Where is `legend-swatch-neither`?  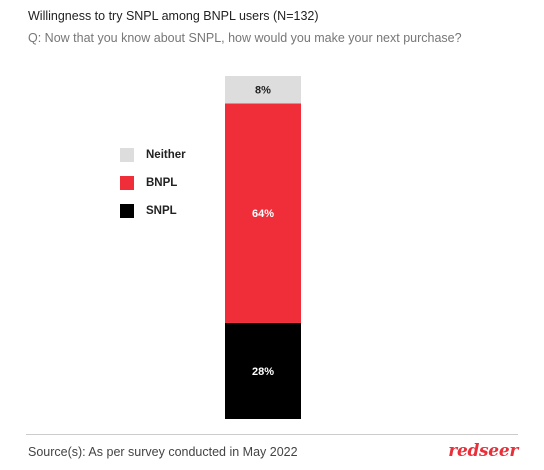 legend-swatch-neither is located at coordinates (127, 155).